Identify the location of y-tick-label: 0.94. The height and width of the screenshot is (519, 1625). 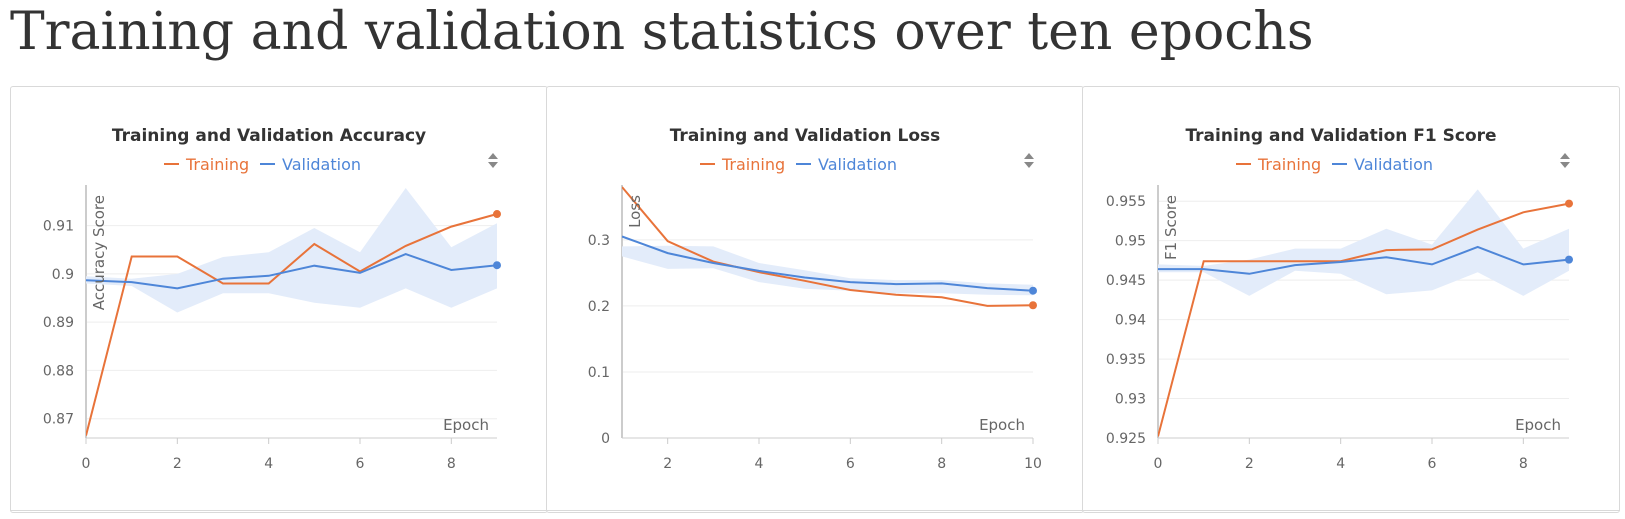
(1130, 321).